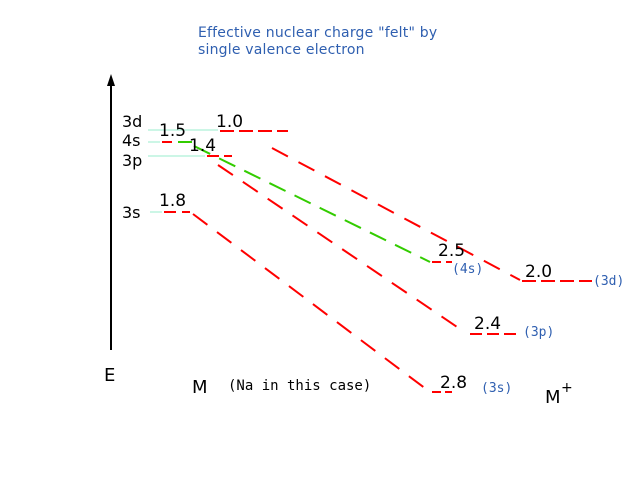 Image resolution: width=640 pixels, height=480 pixels. I want to click on zeff-m-3s: 1.8, so click(172, 201).